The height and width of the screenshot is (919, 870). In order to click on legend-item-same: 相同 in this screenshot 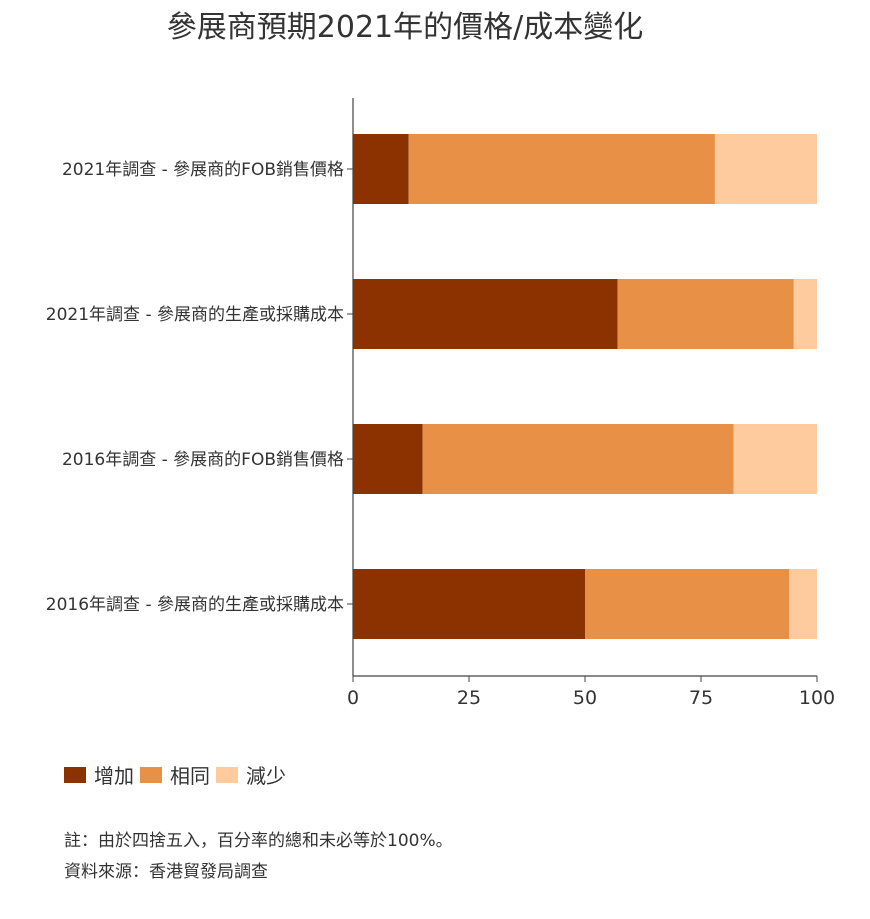, I will do `click(175, 774)`.